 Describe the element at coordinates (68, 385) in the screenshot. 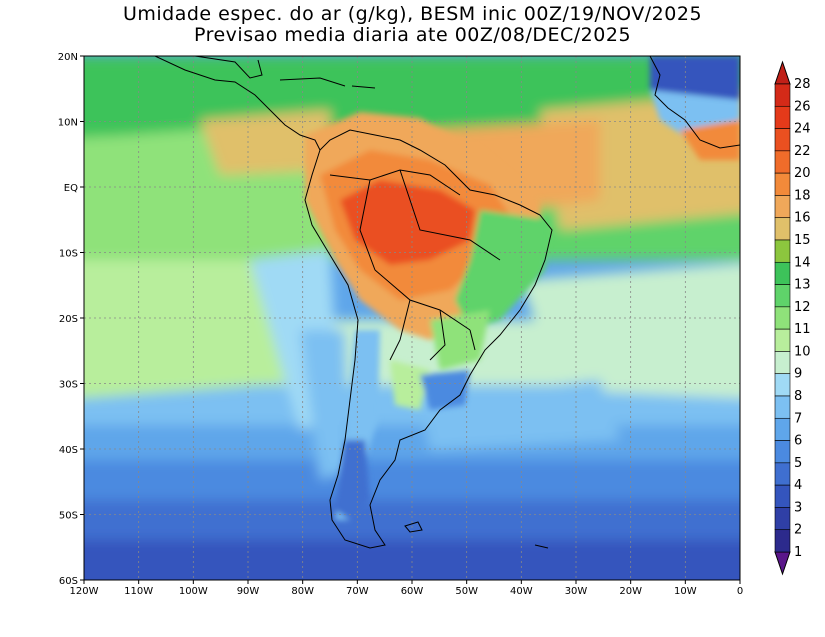

I see `latitude-tick-label: 30S` at that location.